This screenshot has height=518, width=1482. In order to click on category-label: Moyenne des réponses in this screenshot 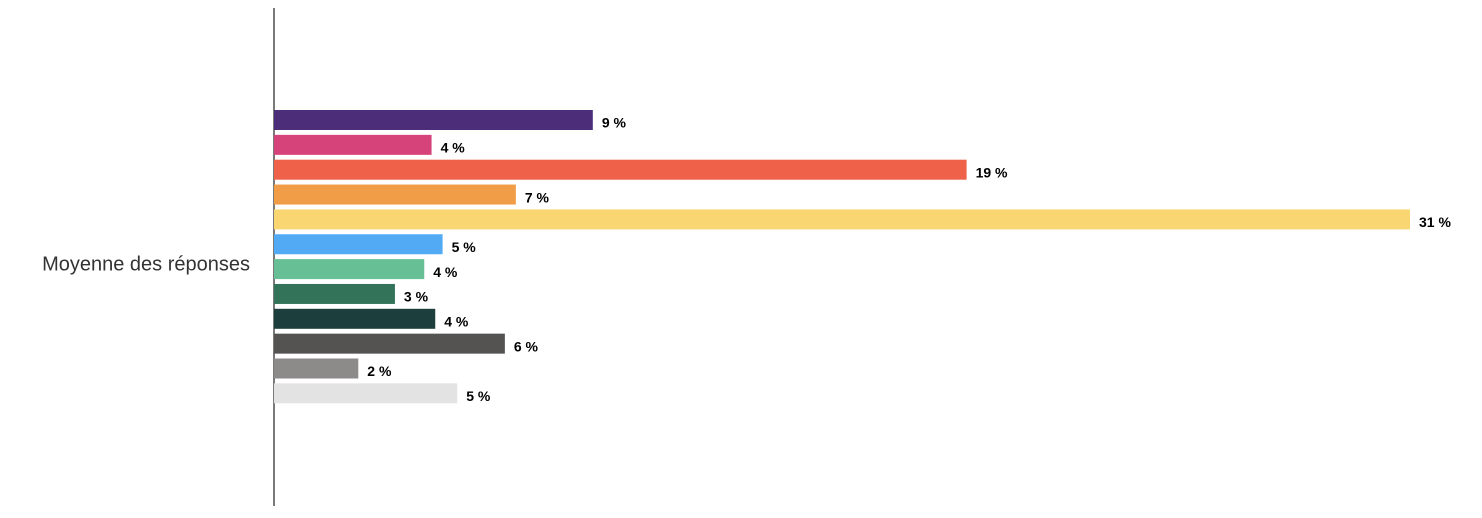, I will do `click(146, 264)`.